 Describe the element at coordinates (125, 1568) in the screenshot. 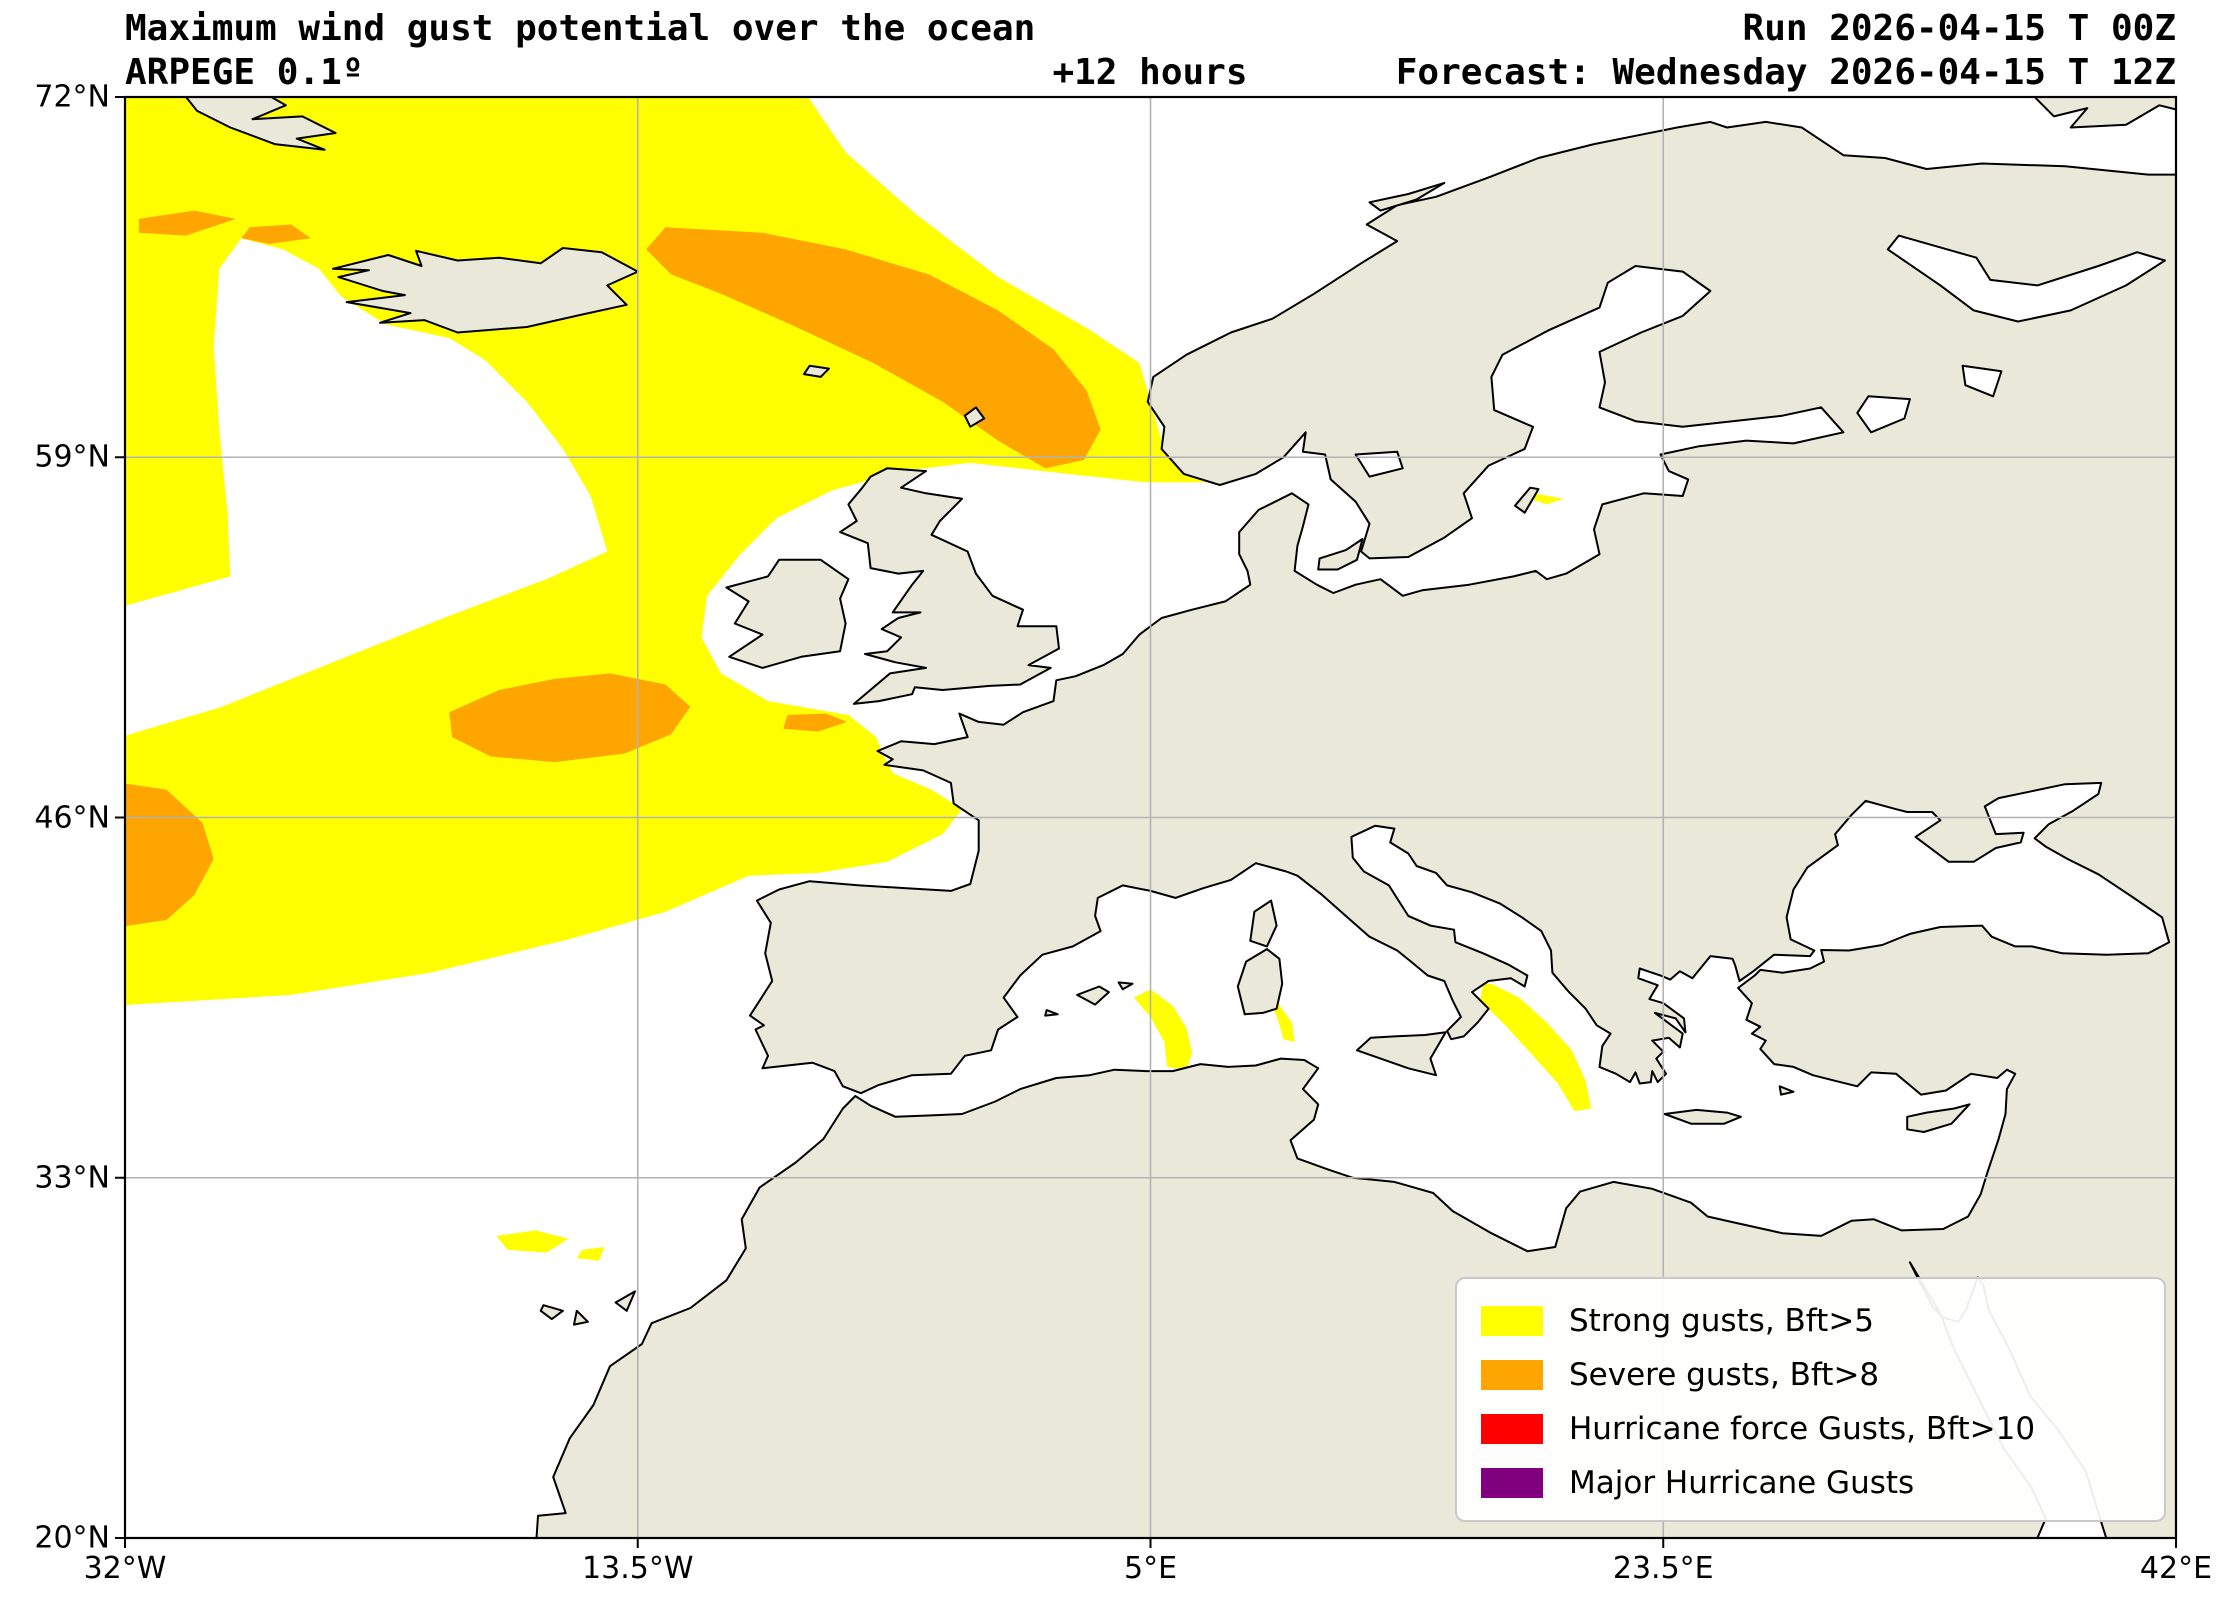

I see `x-tick-label-0: 32°W` at that location.